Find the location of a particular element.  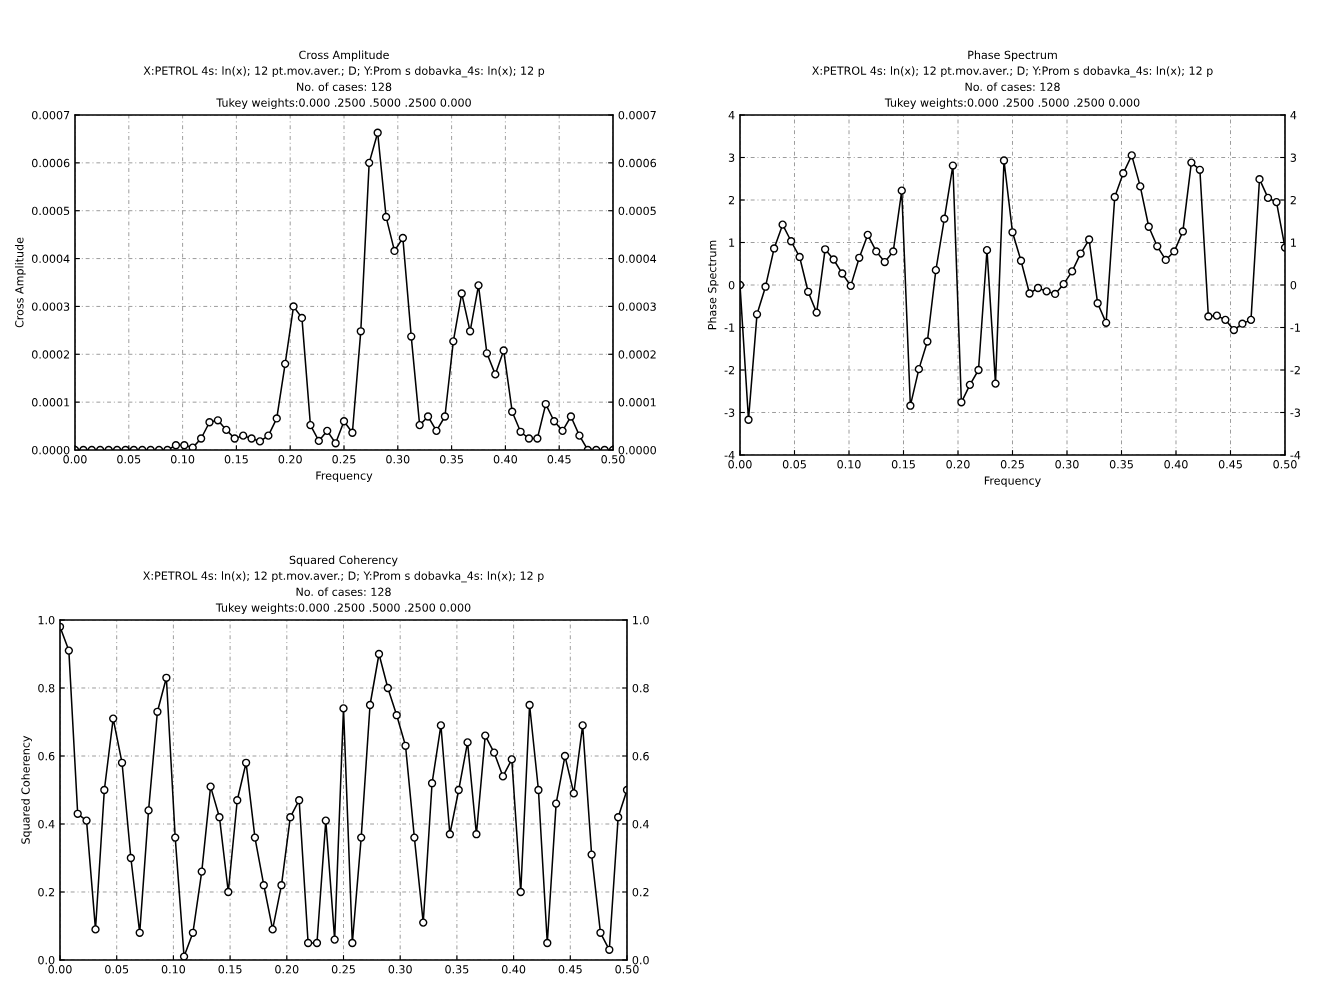

y-tick-label: 0.0005 is located at coordinates (50, 211).